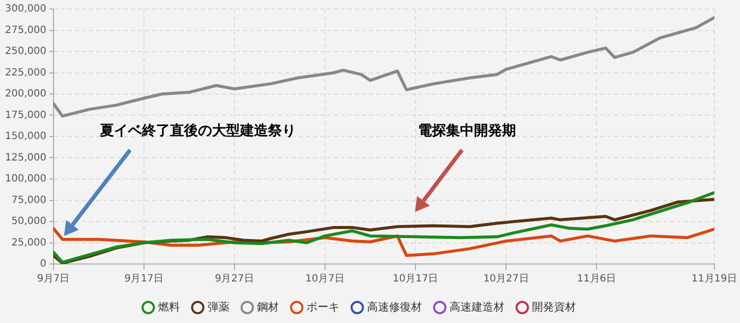  What do you see at coordinates (25, 30) in the screenshot?
I see `y-tick-label: 275,000` at bounding box center [25, 30].